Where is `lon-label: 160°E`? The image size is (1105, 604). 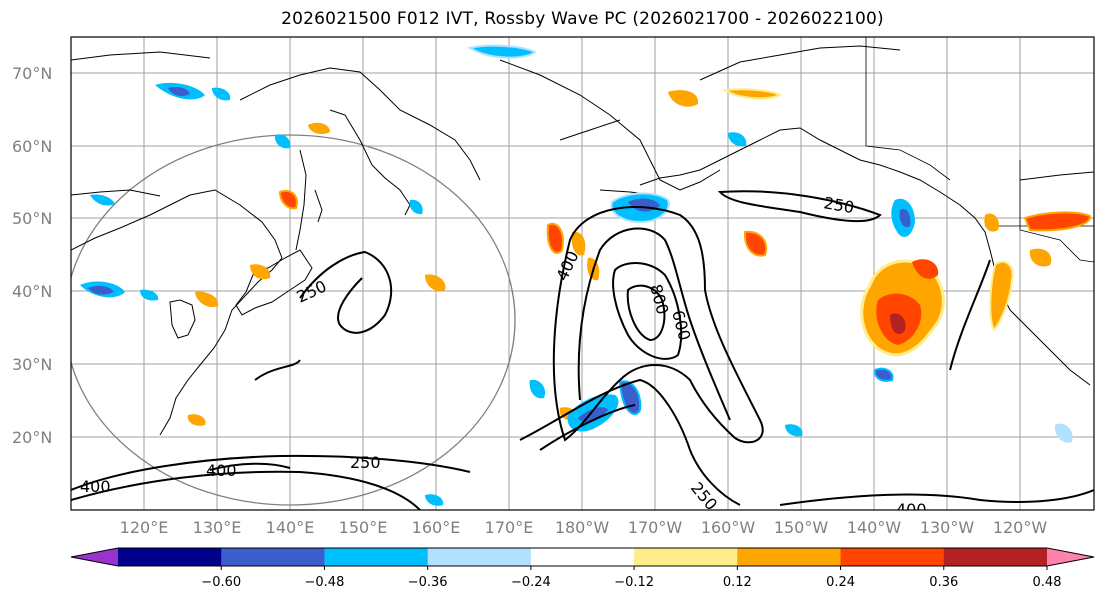
lon-label: 160°E is located at coordinates (436, 527).